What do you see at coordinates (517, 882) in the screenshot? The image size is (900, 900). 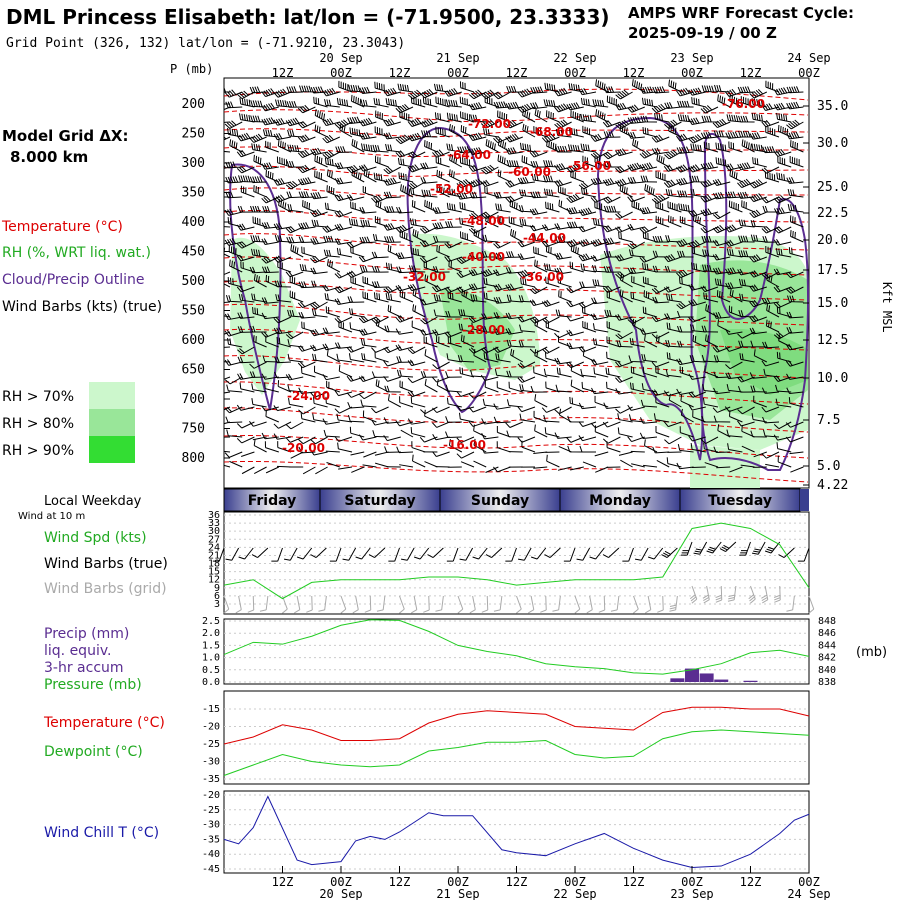 I see `time-tick-label: 12Z` at bounding box center [517, 882].